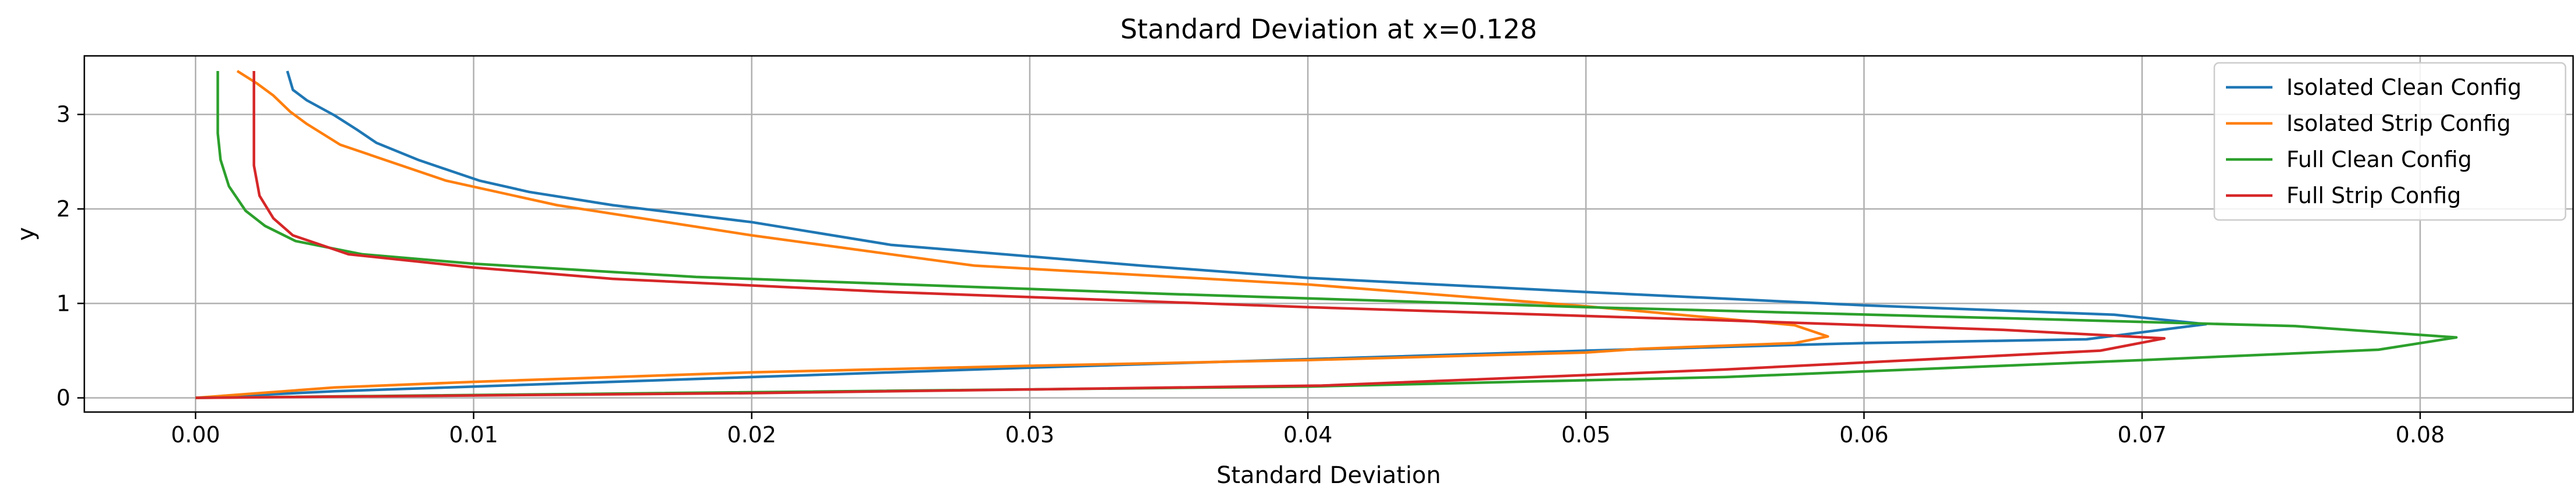  What do you see at coordinates (63, 209) in the screenshot?
I see `y-tick-label: 2` at bounding box center [63, 209].